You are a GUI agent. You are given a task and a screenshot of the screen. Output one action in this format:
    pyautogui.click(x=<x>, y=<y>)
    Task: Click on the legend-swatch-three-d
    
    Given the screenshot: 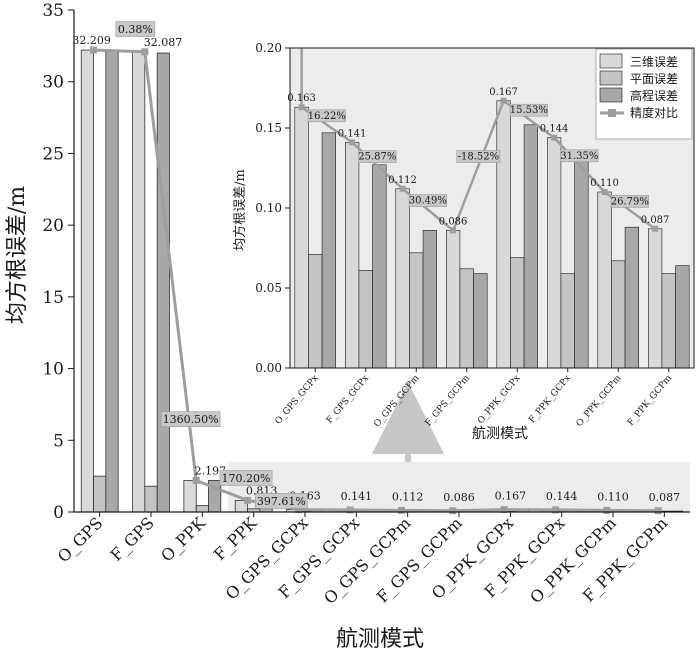 What is the action you would take?
    pyautogui.click(x=611, y=61)
    